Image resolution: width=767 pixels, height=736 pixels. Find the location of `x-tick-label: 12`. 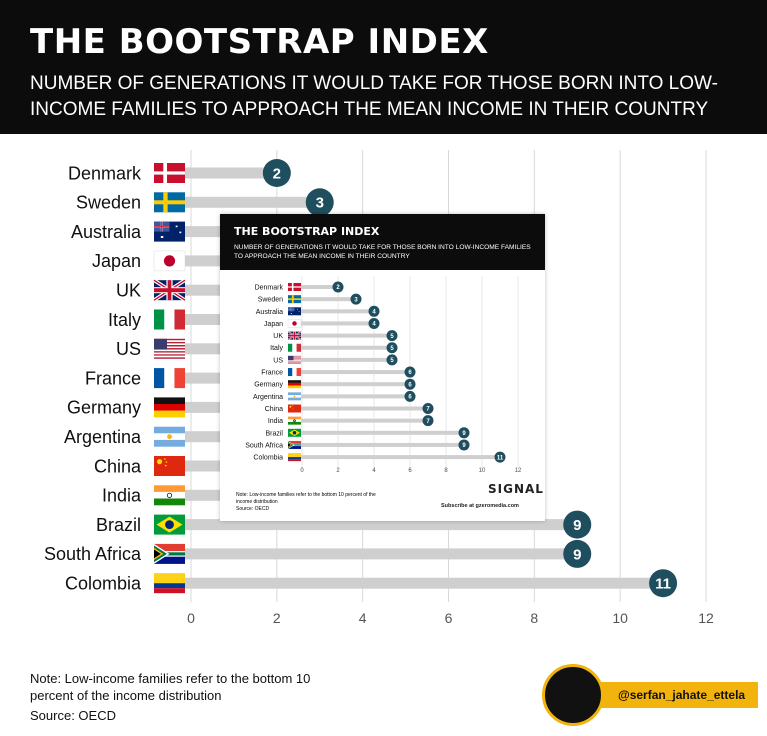

x-tick-label: 12 is located at coordinates (706, 618).